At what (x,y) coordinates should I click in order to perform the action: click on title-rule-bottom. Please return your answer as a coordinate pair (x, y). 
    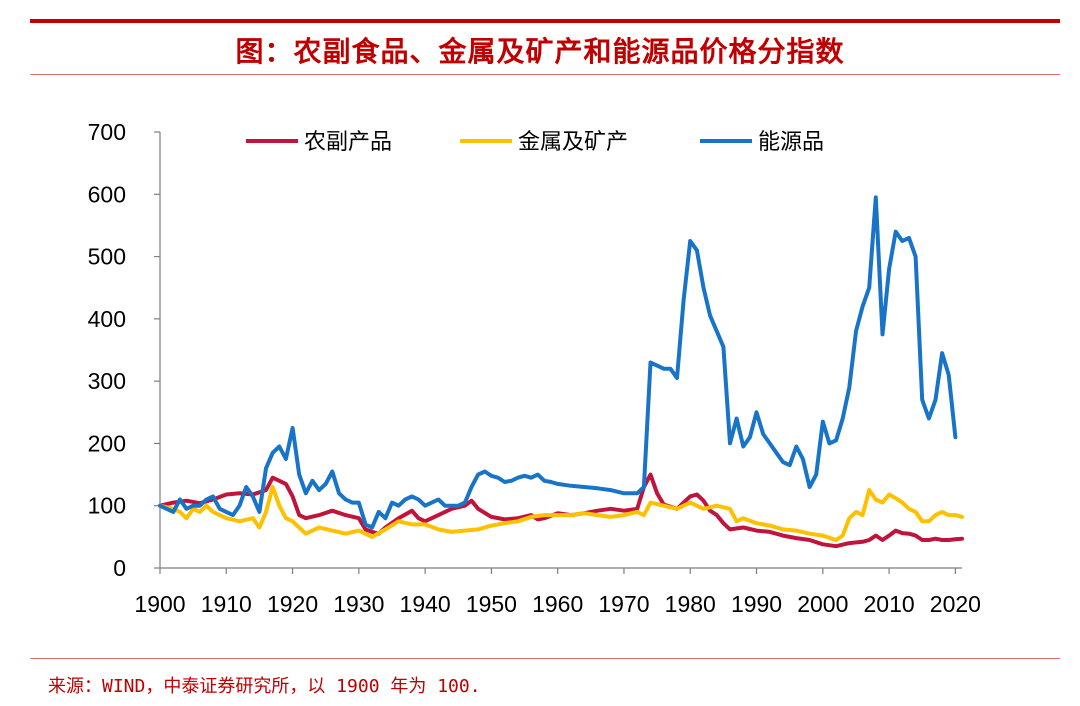
    Looking at the image, I should click on (545, 74).